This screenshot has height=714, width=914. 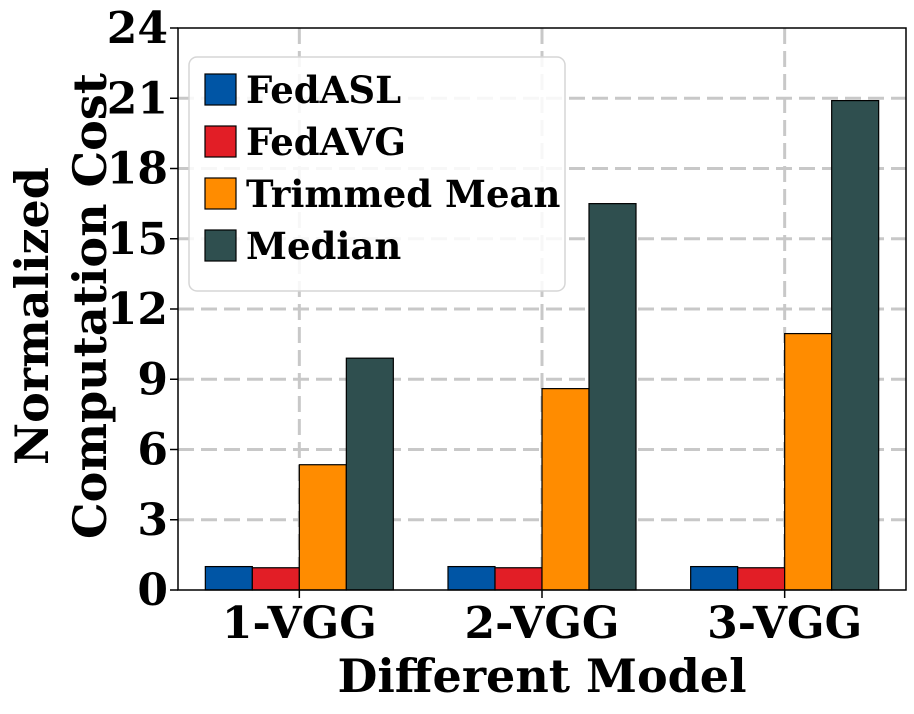 I want to click on legend-label: FedAVG, so click(x=326, y=142).